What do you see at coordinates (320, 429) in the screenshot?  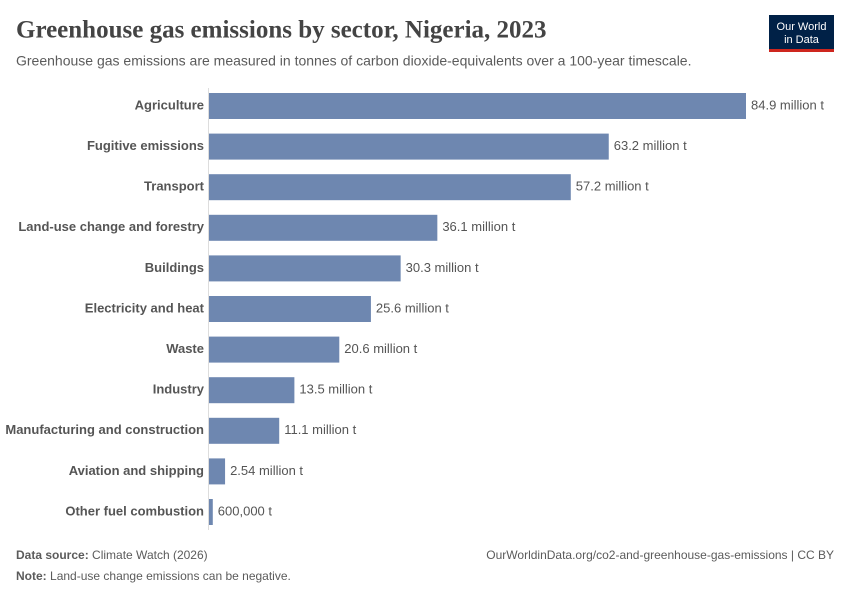 I see `value-label: 11.1 million t` at bounding box center [320, 429].